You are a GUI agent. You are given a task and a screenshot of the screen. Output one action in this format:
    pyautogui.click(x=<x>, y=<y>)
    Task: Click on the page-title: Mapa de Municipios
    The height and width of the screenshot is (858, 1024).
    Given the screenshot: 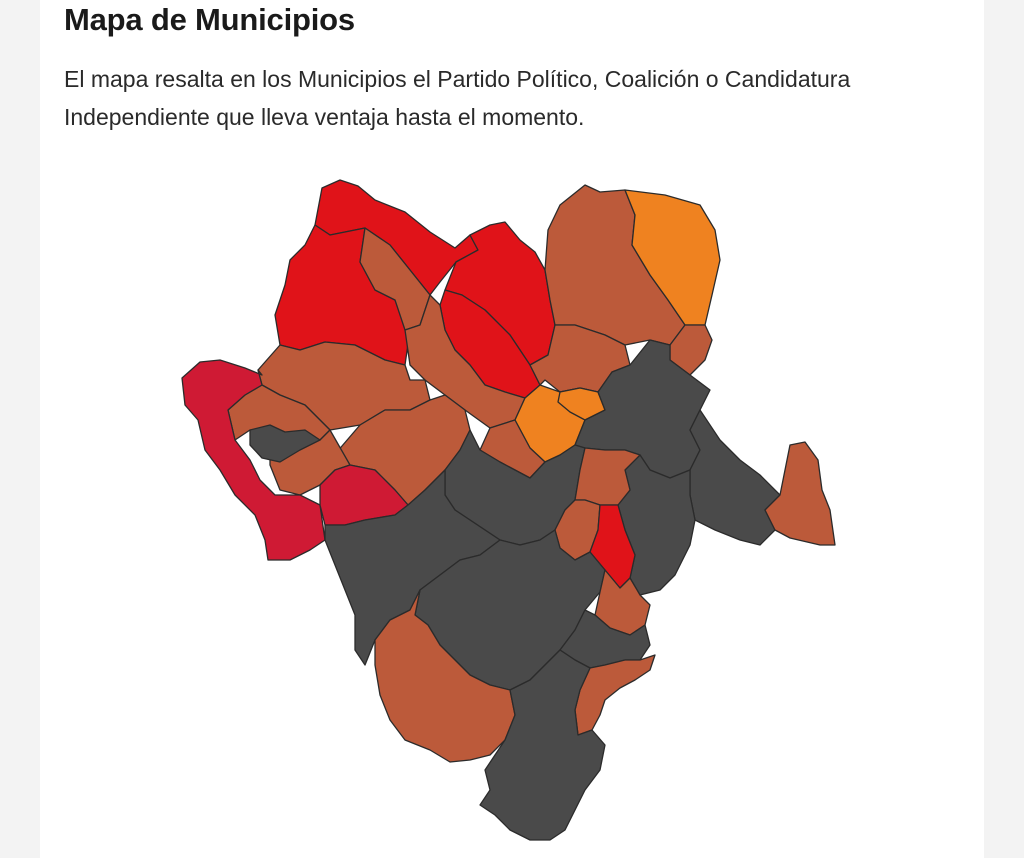 What is the action you would take?
    pyautogui.click(x=209, y=19)
    